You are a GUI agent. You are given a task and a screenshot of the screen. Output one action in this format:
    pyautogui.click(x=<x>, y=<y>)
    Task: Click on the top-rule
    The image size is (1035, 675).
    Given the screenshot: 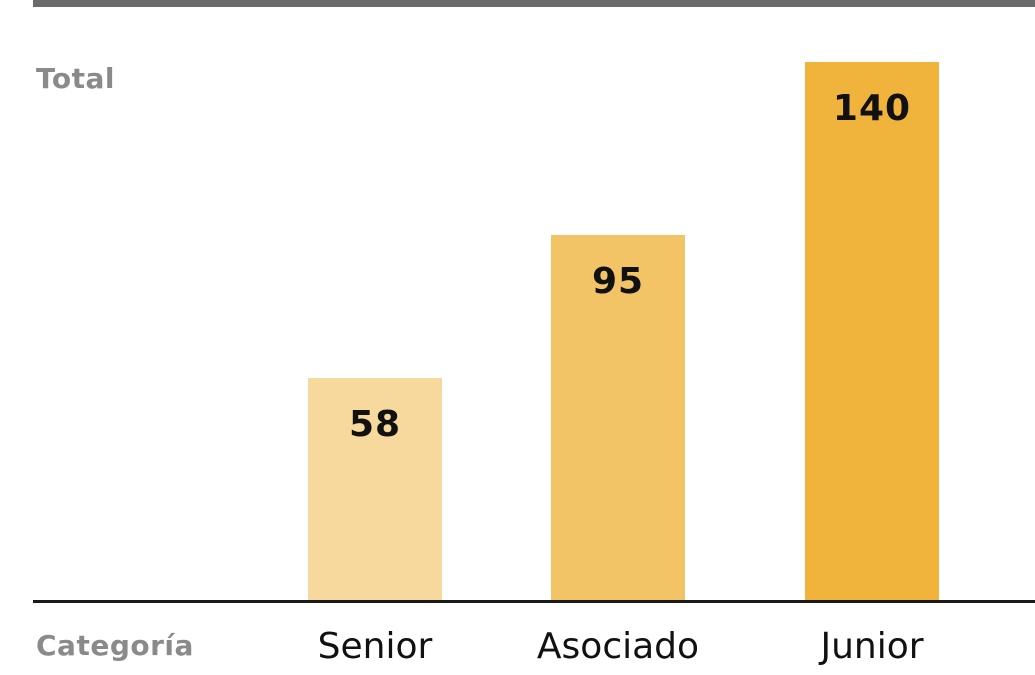 What is the action you would take?
    pyautogui.click(x=534, y=3)
    